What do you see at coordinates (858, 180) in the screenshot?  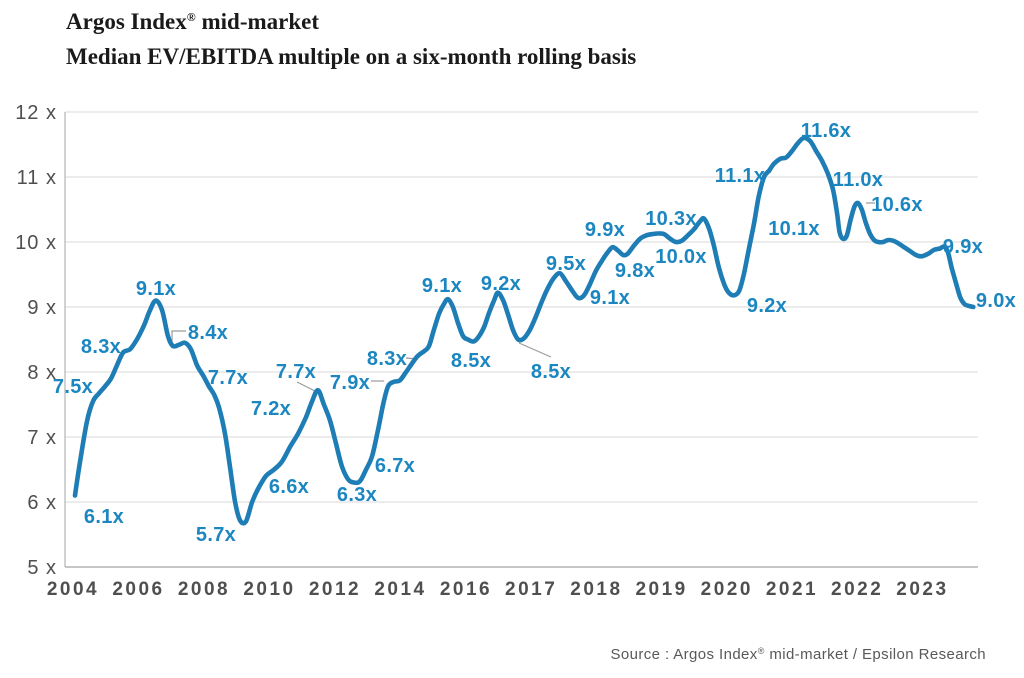 I see `value-label: 11.0x` at bounding box center [858, 180].